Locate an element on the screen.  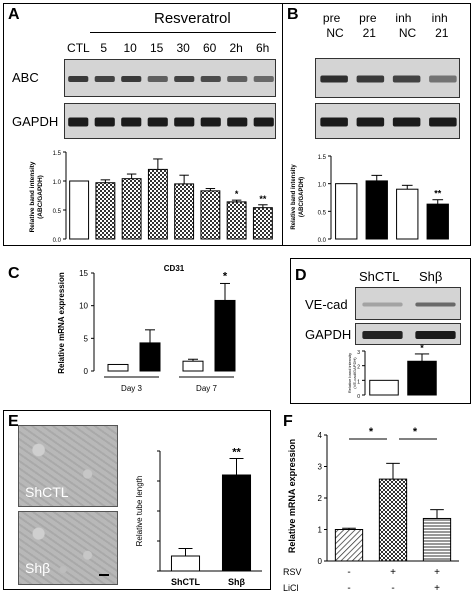
lane-label: pre is located at coordinates (368, 18).